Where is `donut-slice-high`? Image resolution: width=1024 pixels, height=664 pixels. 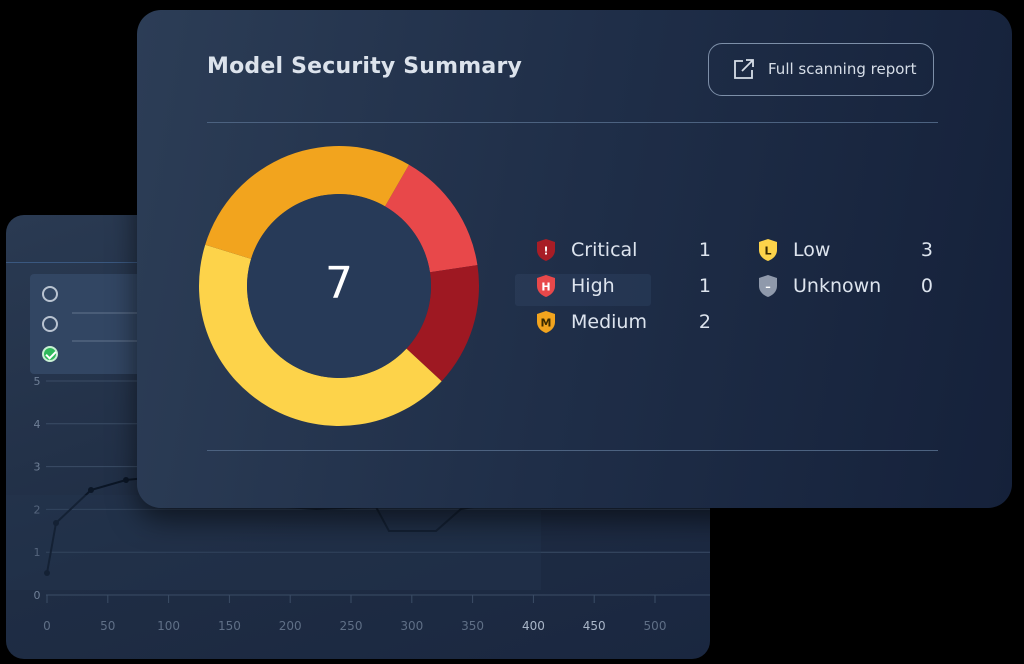
donut-slice-high is located at coordinates (431, 218).